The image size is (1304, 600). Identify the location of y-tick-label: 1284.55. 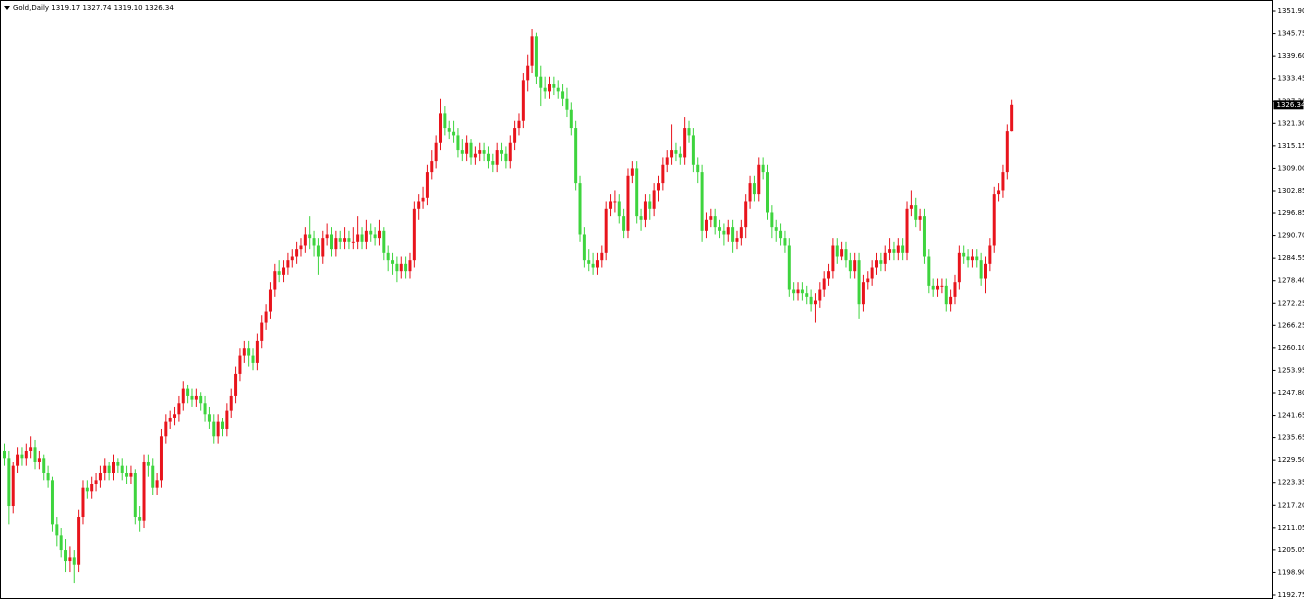
(1291, 258).